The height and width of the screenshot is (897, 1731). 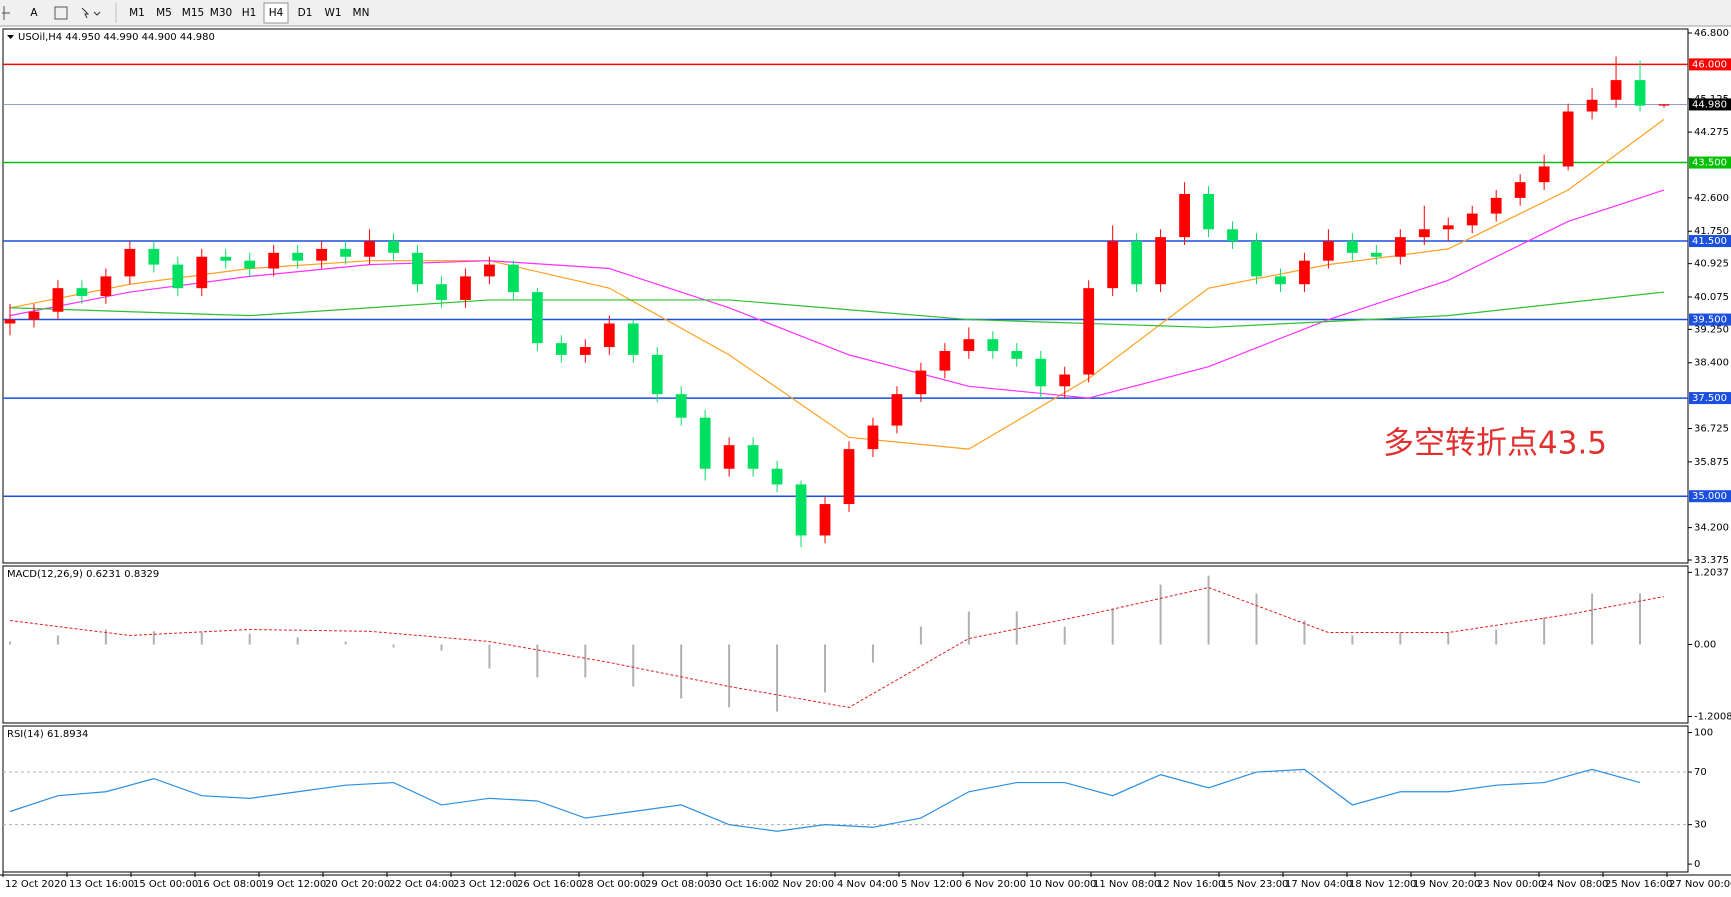 I want to click on annotation: 多空转折点43.5, so click(x=1495, y=444).